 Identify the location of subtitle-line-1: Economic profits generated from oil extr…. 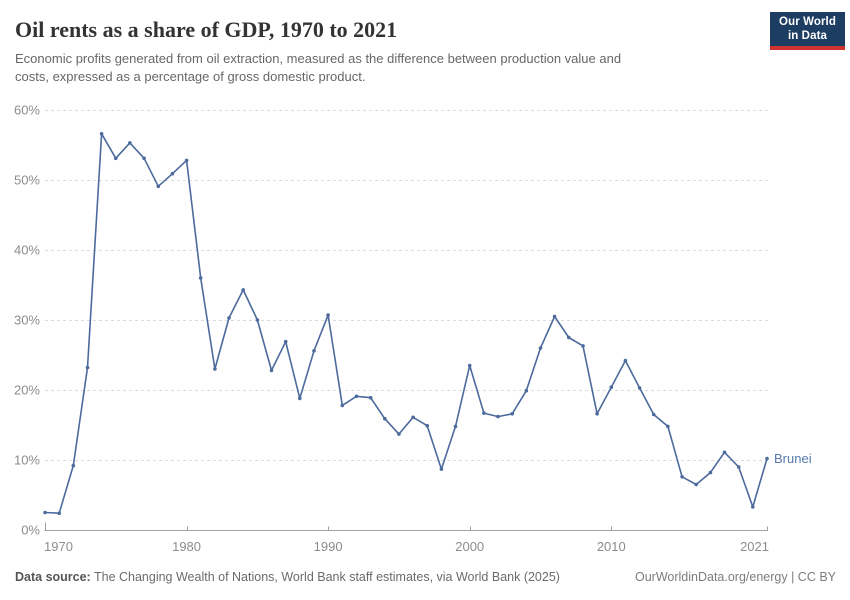
(318, 58).